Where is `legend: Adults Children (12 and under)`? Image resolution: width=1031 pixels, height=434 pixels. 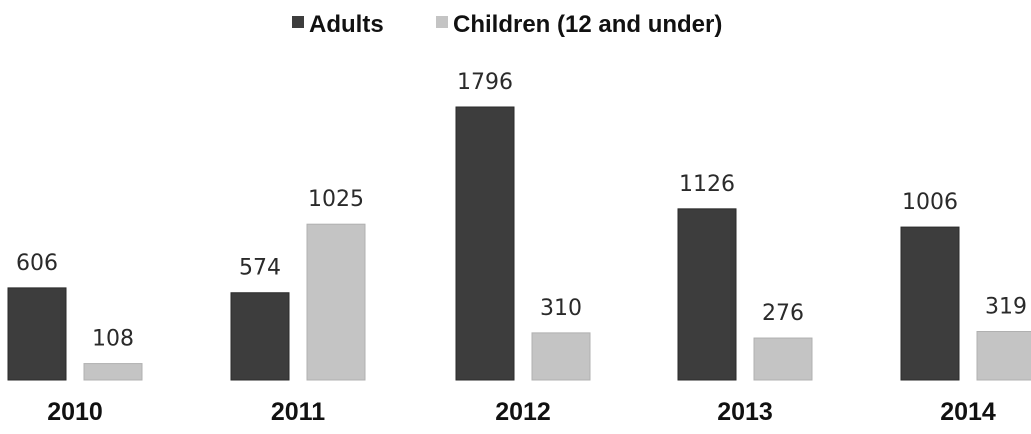
legend: Adults Children (12 and under) is located at coordinates (507, 24).